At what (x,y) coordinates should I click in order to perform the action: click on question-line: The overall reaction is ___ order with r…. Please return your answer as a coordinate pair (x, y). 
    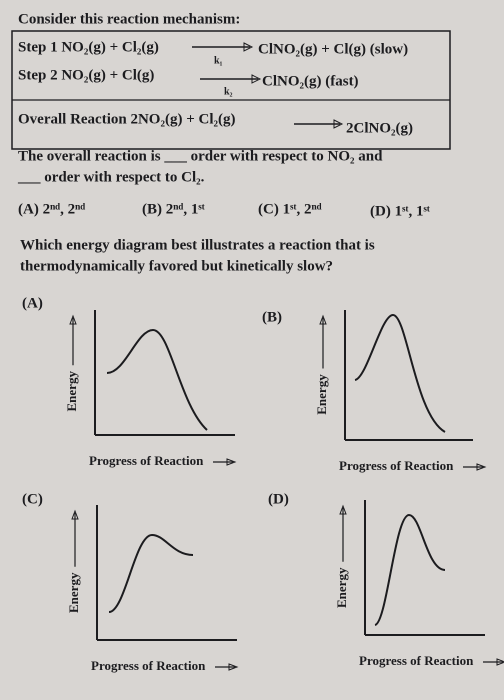
    Looking at the image, I should click on (200, 156).